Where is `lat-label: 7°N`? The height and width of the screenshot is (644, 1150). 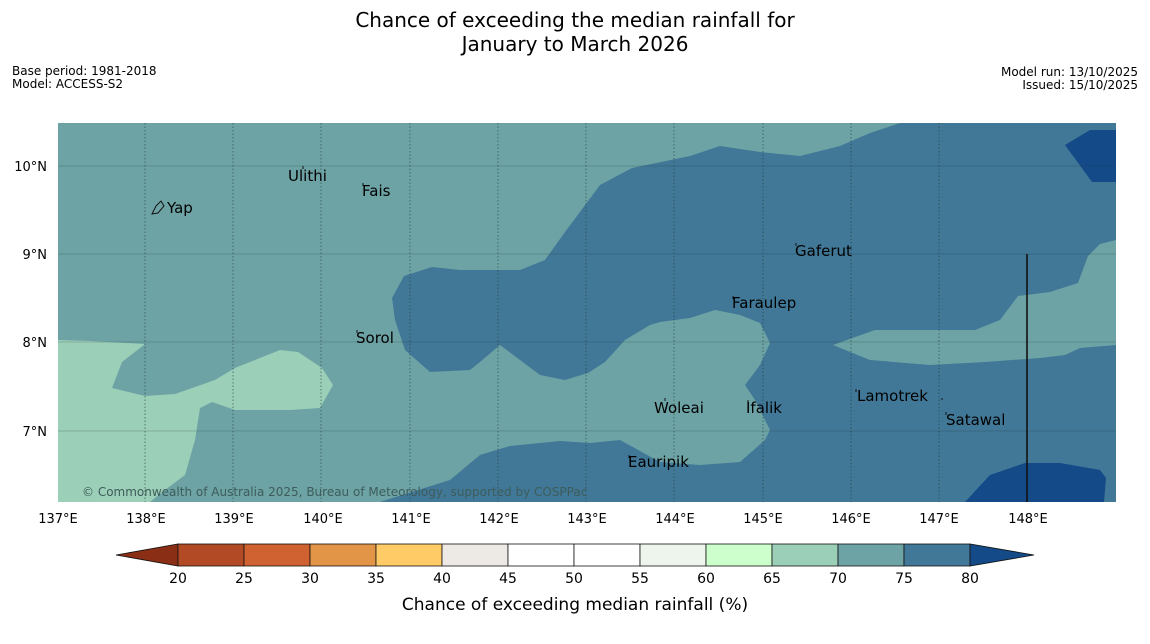
lat-label: 7°N is located at coordinates (35, 432).